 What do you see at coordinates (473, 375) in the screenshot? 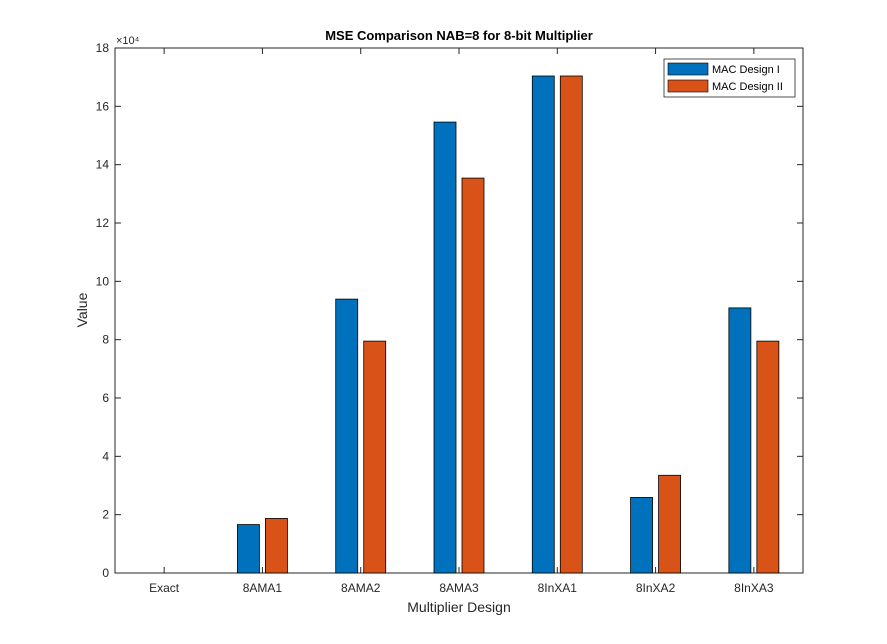
I see `bar-mac-design-ii-8ama3` at bounding box center [473, 375].